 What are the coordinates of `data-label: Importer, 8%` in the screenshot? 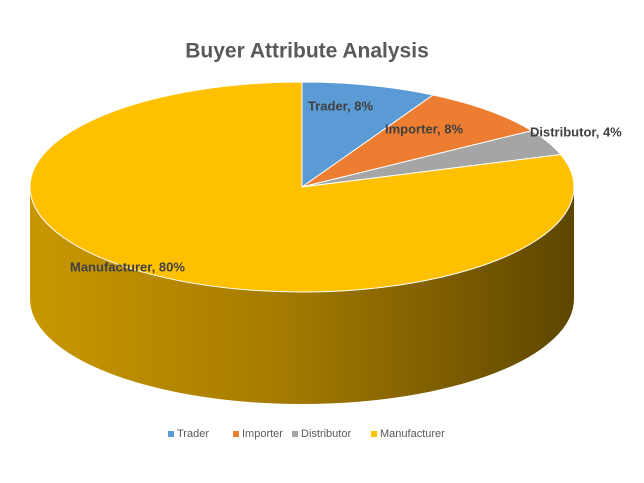 It's located at (424, 128).